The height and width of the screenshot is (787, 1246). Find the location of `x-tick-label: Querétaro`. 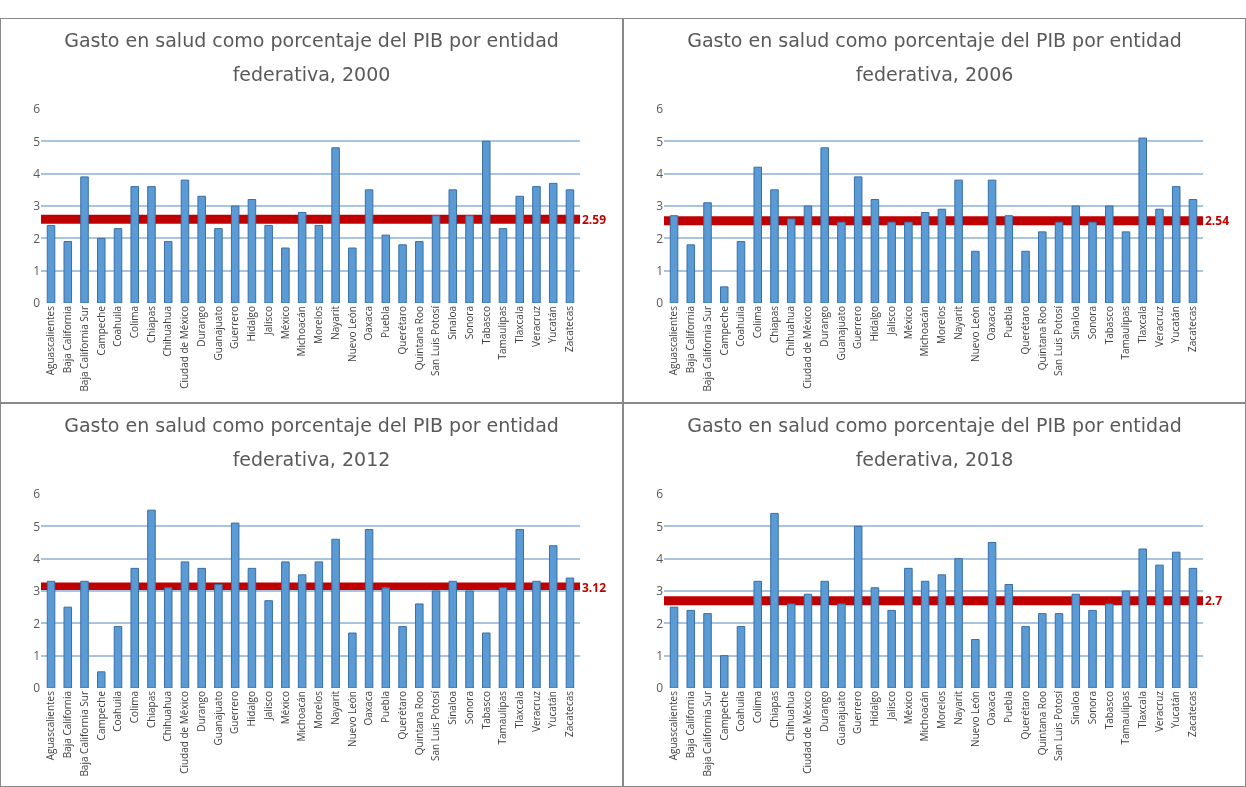

x-tick-label: Querétaro is located at coordinates (1024, 714).